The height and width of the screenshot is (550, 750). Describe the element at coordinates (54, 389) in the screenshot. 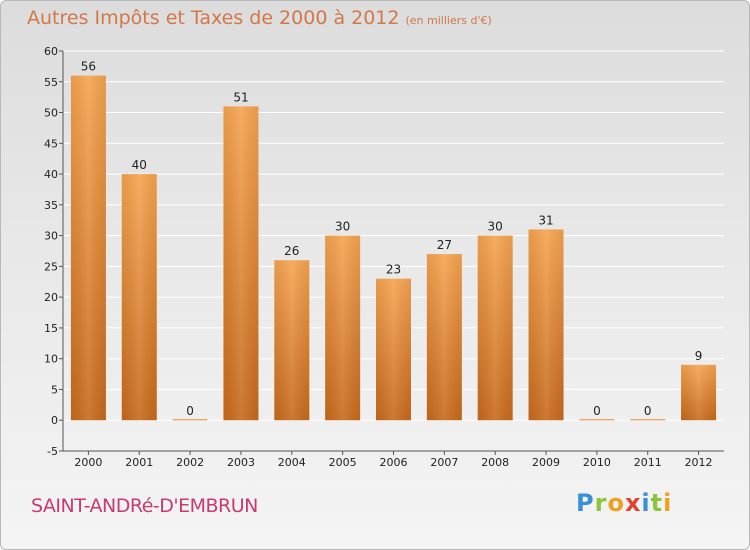

I see `y-tick-label: 5` at that location.